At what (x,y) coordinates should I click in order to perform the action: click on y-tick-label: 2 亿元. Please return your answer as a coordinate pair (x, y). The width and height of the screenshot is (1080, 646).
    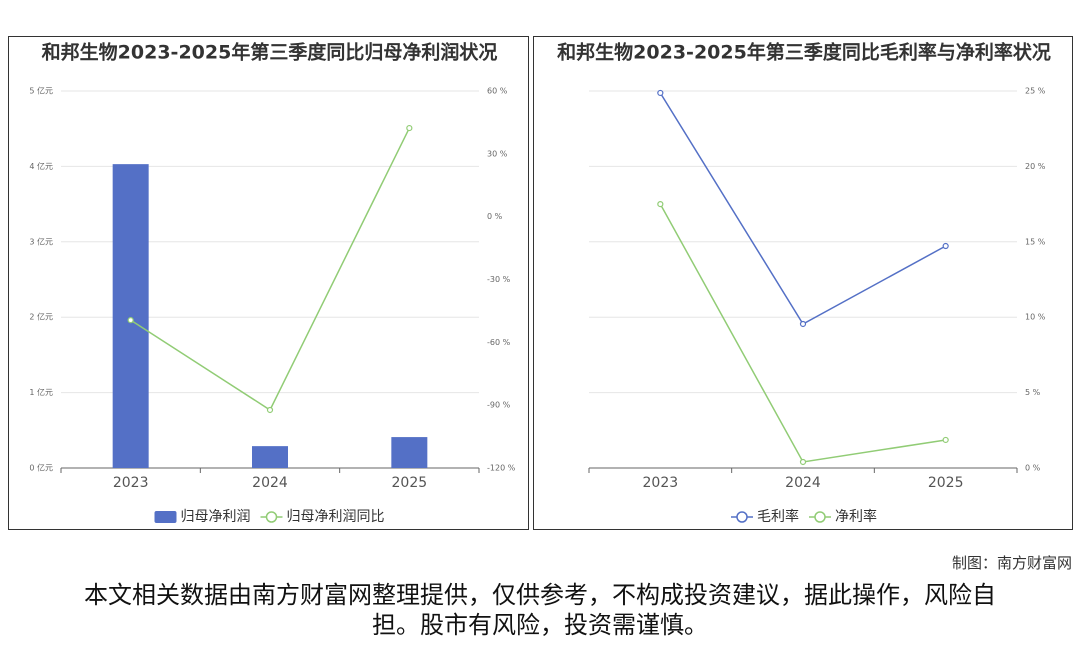
    Looking at the image, I should click on (41, 317).